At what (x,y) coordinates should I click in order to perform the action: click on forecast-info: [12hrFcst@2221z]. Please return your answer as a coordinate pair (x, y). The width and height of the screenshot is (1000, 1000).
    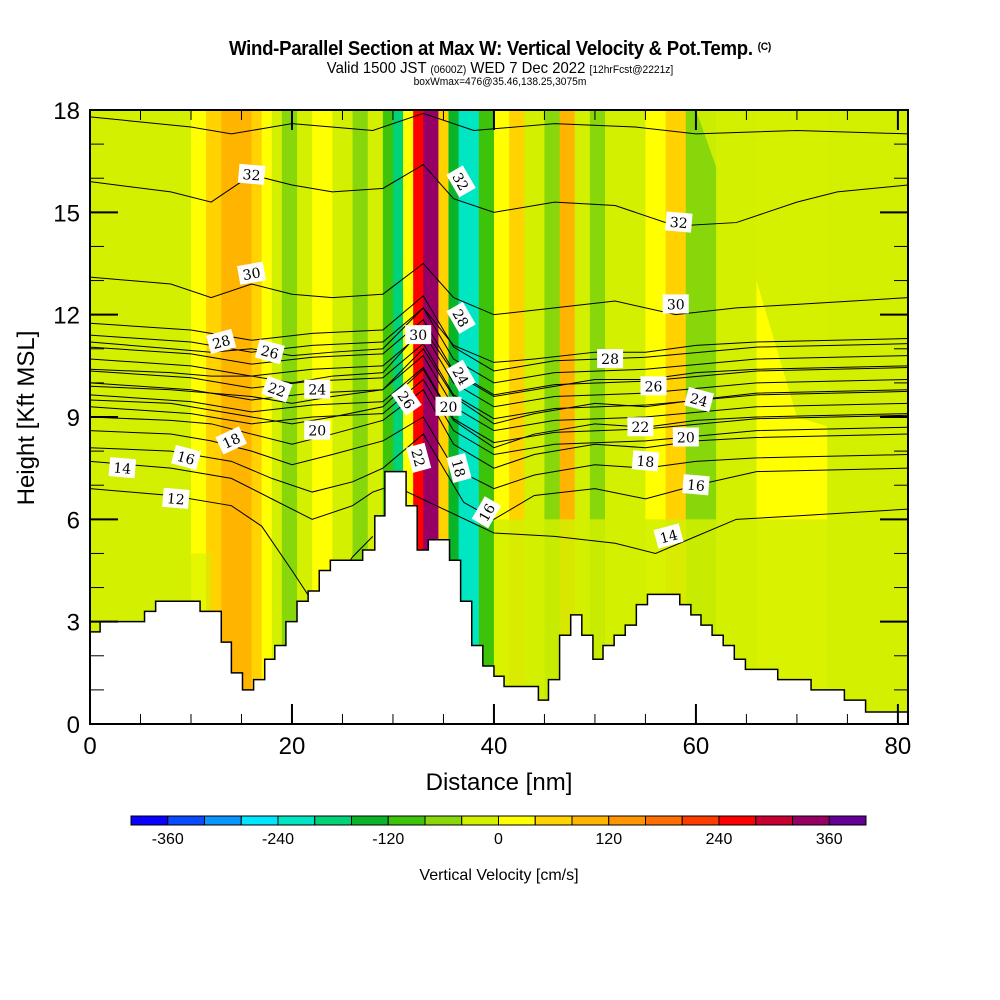
    Looking at the image, I should click on (631, 70).